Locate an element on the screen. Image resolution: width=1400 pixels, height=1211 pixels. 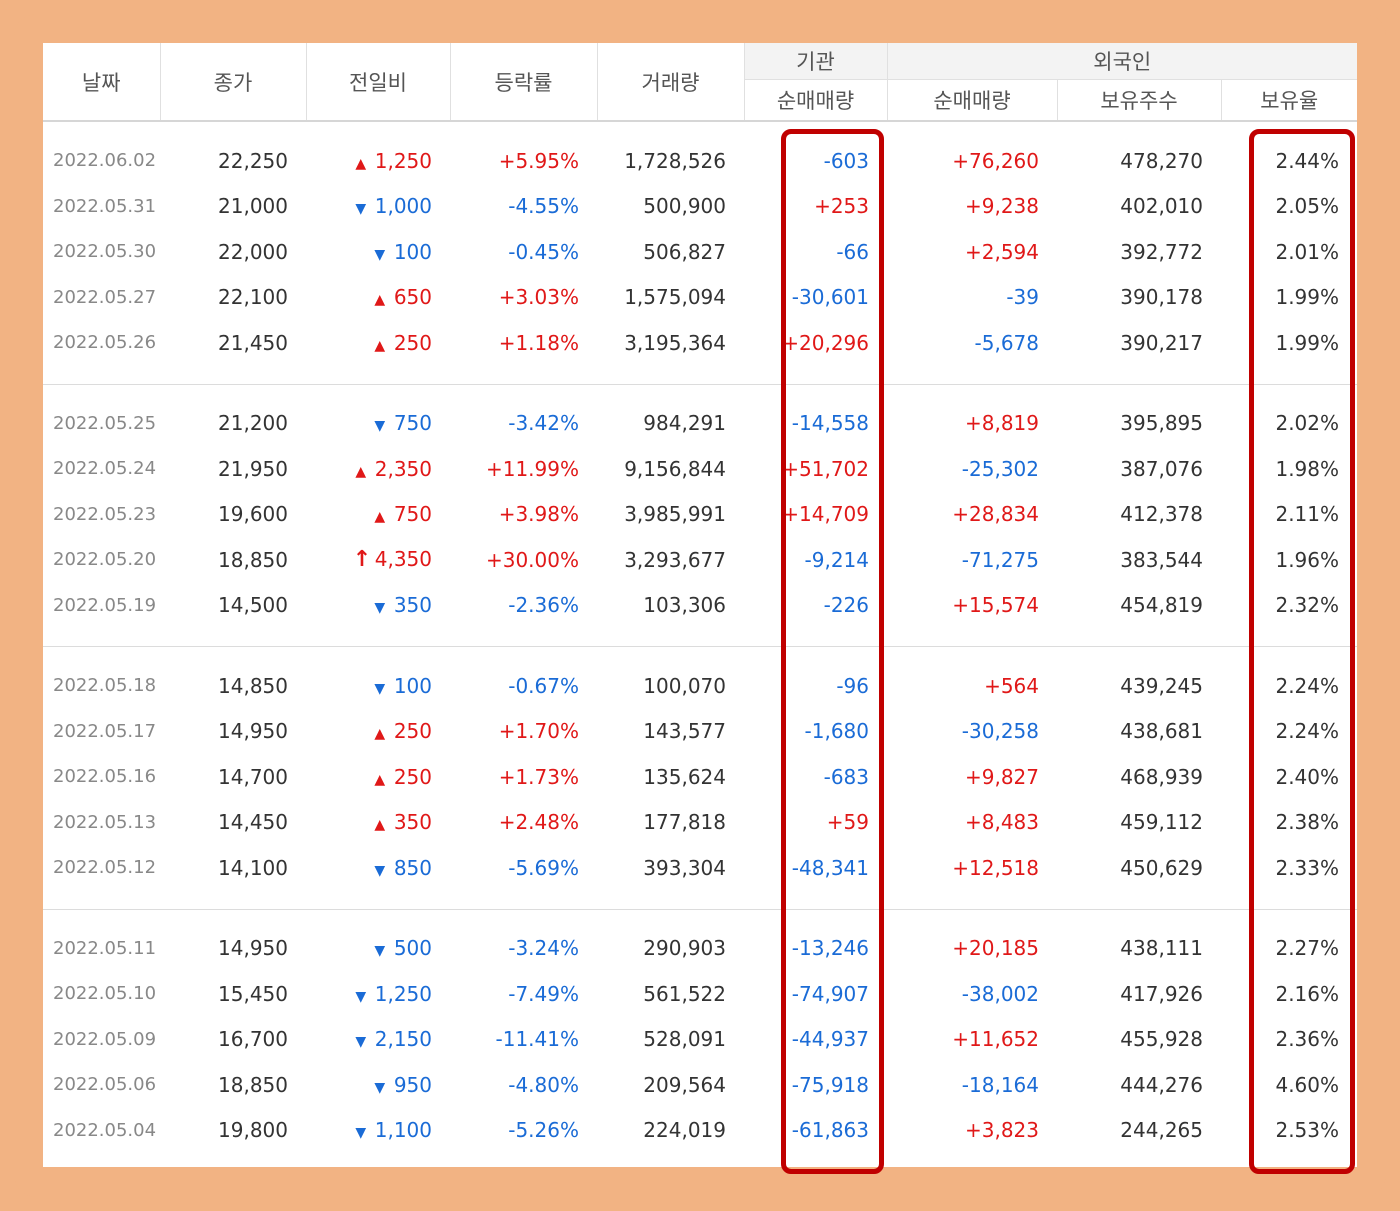
header-inst-net: 순매매량 is located at coordinates (815, 100).